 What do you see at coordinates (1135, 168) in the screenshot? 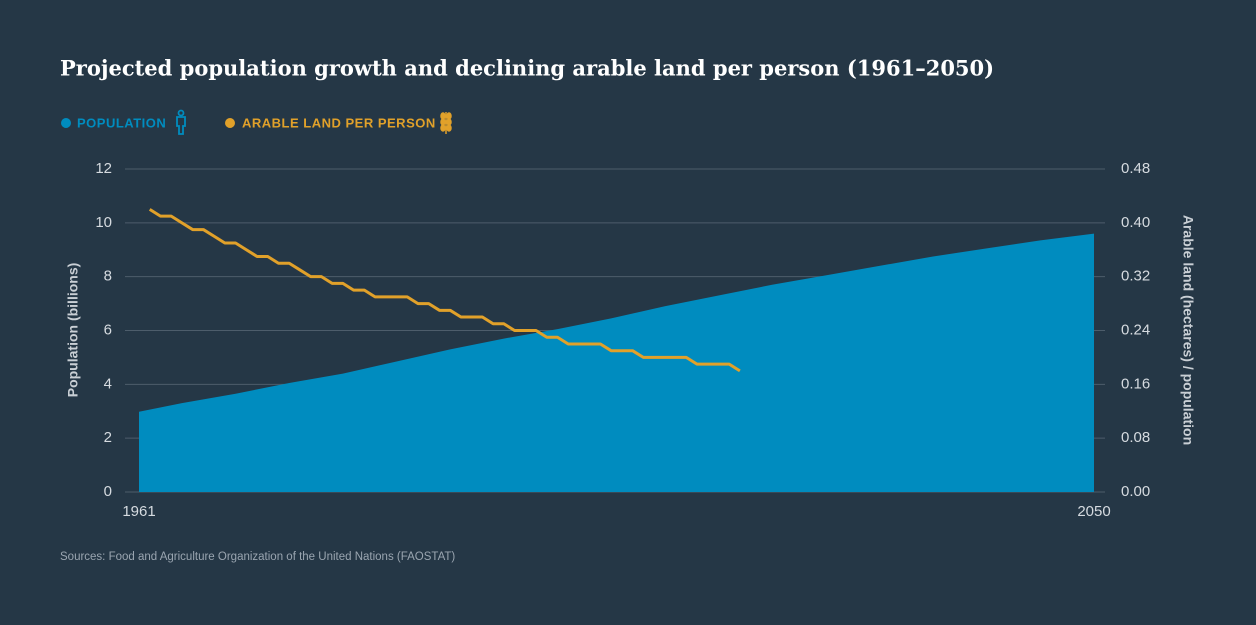
I see `y2-tick-label: 0.48` at bounding box center [1135, 168].